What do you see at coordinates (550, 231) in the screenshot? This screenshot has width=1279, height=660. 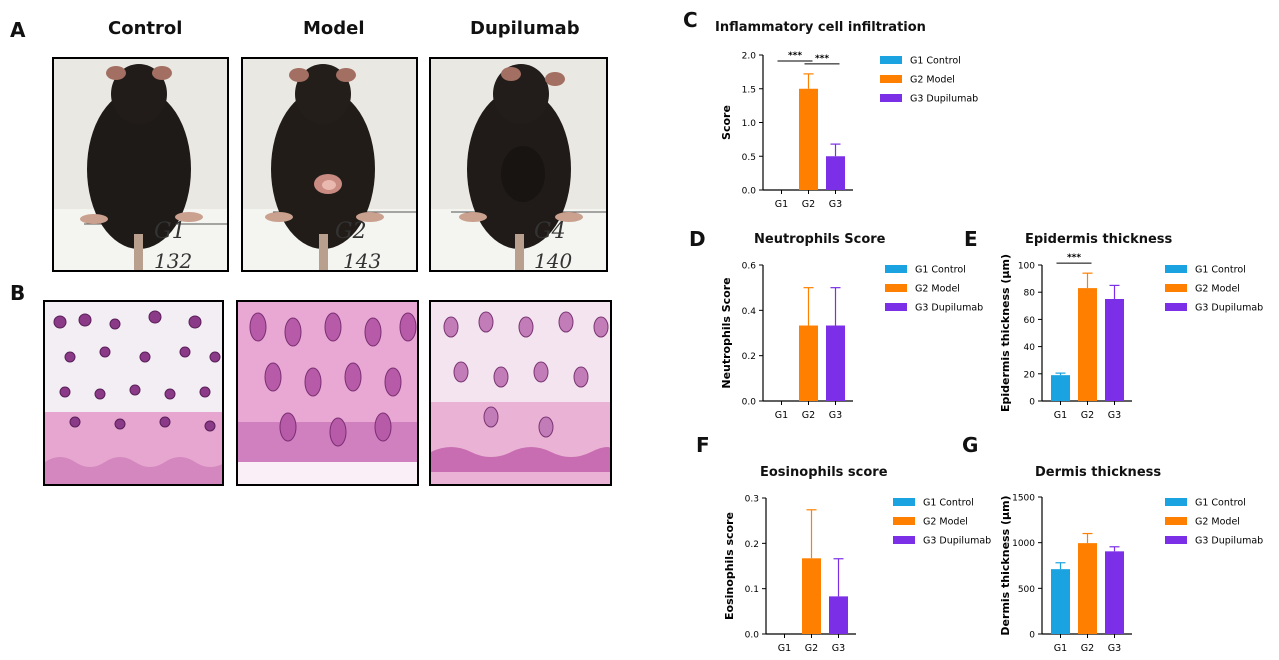 I see `mouse-tag-group: G4` at bounding box center [550, 231].